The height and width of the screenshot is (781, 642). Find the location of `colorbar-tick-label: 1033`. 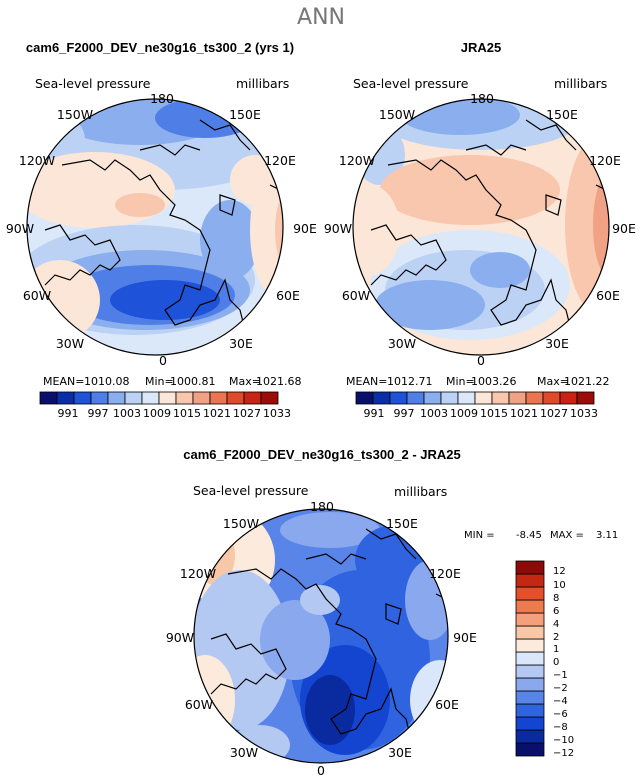

colorbar-tick-label: 1033 is located at coordinates (584, 413).